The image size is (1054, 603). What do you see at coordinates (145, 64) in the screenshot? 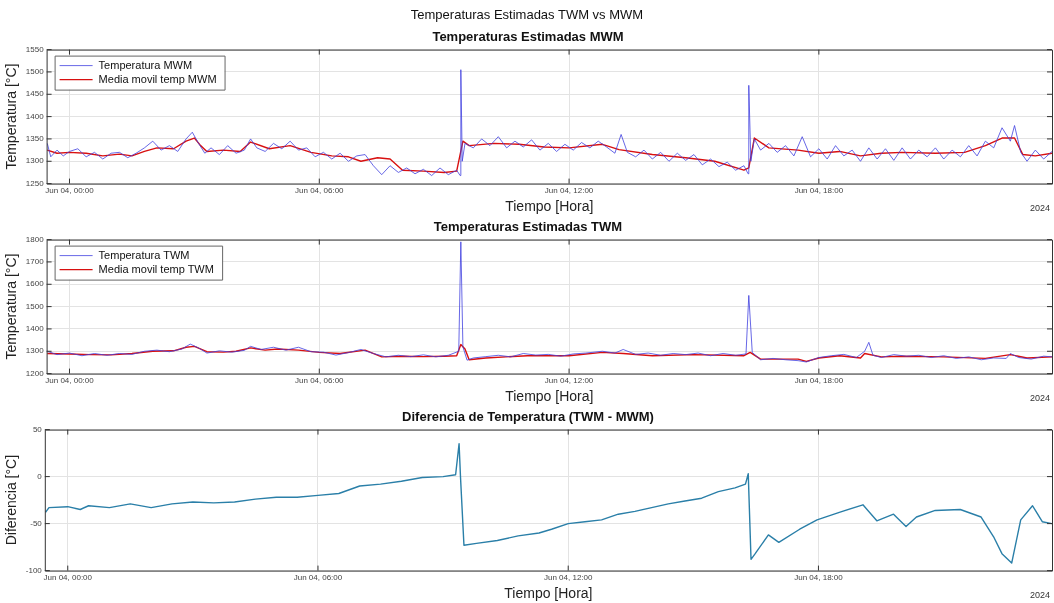
I see `legend-label: Temperatura MWM` at bounding box center [145, 64].